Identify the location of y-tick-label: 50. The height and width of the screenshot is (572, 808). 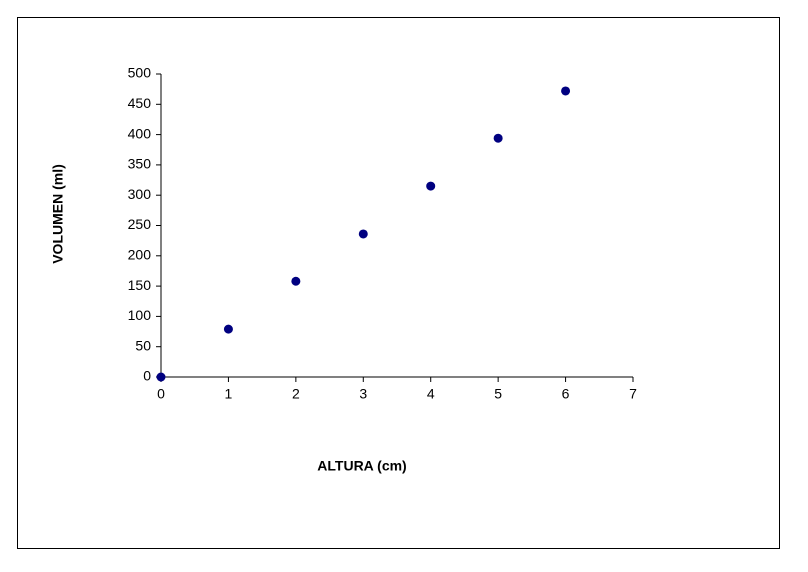
(143, 345).